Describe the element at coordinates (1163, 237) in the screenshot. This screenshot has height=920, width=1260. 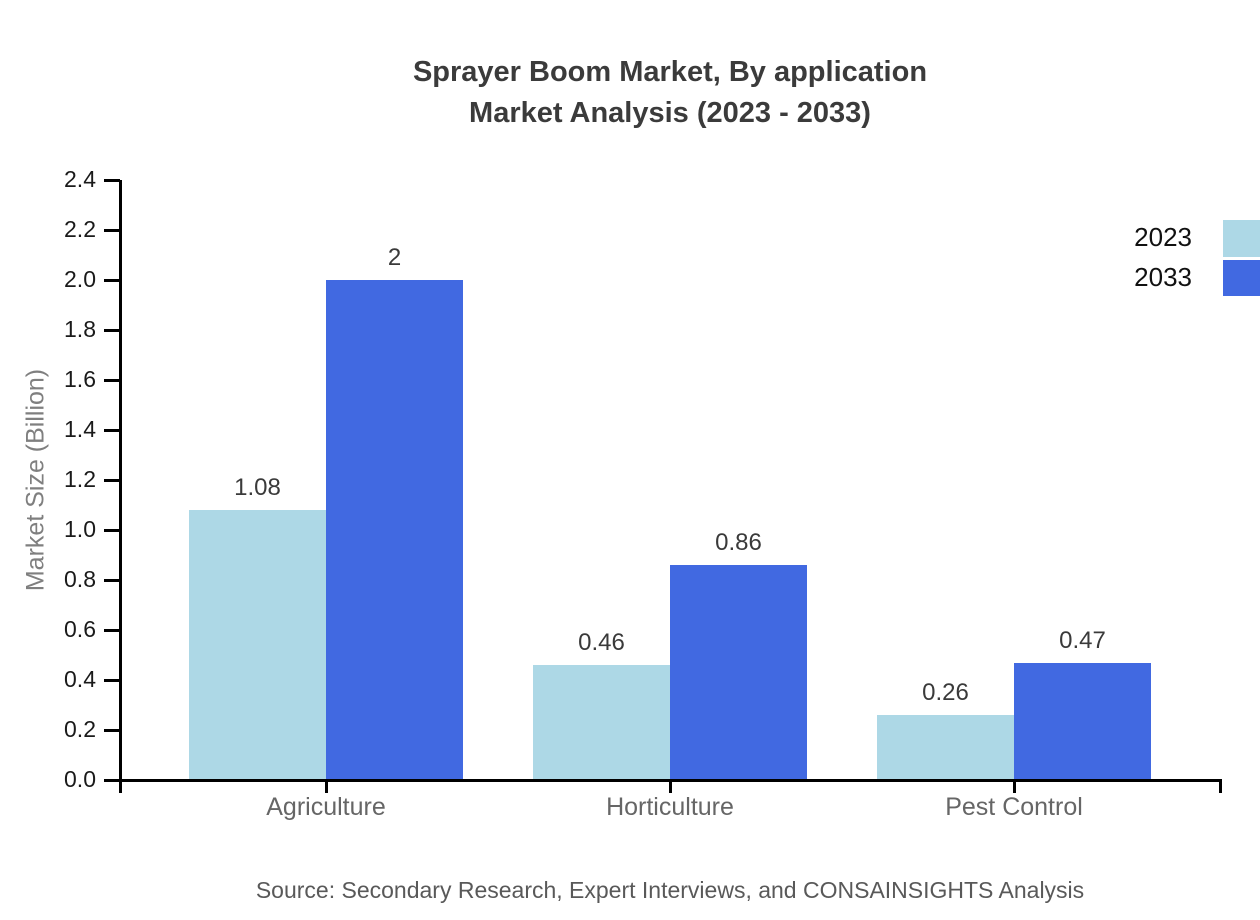
I see `legend-label-2023: 2023` at that location.